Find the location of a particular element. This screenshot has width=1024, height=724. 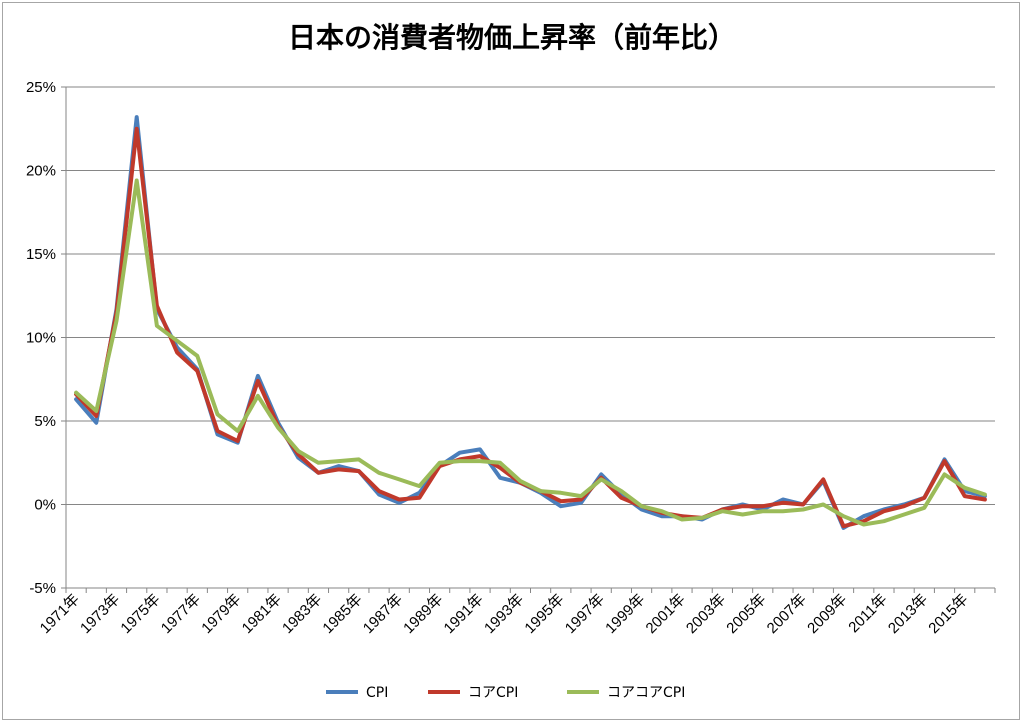

x-tick-label: 1973年 is located at coordinates (100, 614).